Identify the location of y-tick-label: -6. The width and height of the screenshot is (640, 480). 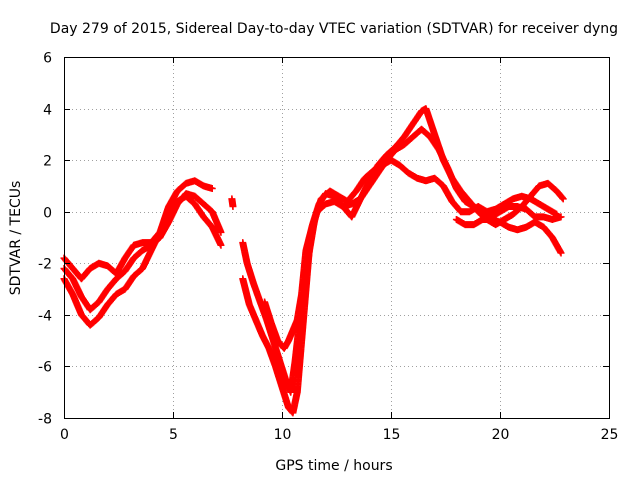
(45, 368).